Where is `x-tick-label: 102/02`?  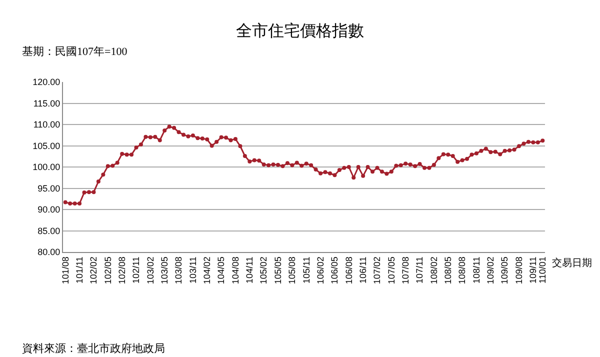
x-tick-label: 102/02 is located at coordinates (93, 270).